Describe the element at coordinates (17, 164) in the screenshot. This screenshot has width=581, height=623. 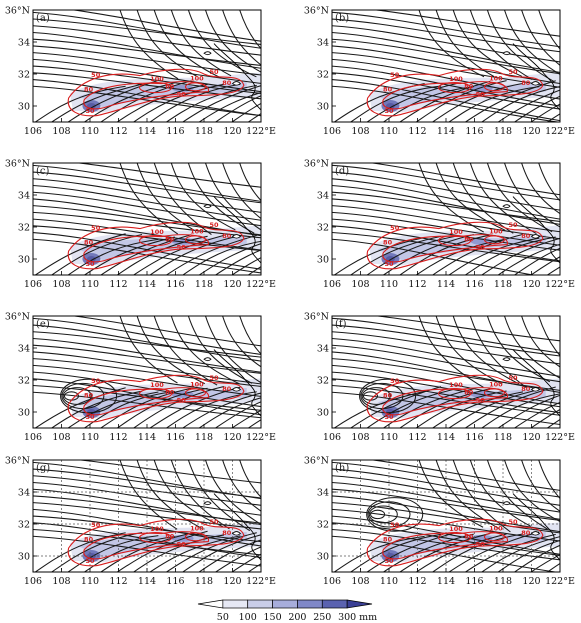
I see `y-tick-label: 36°N` at that location.